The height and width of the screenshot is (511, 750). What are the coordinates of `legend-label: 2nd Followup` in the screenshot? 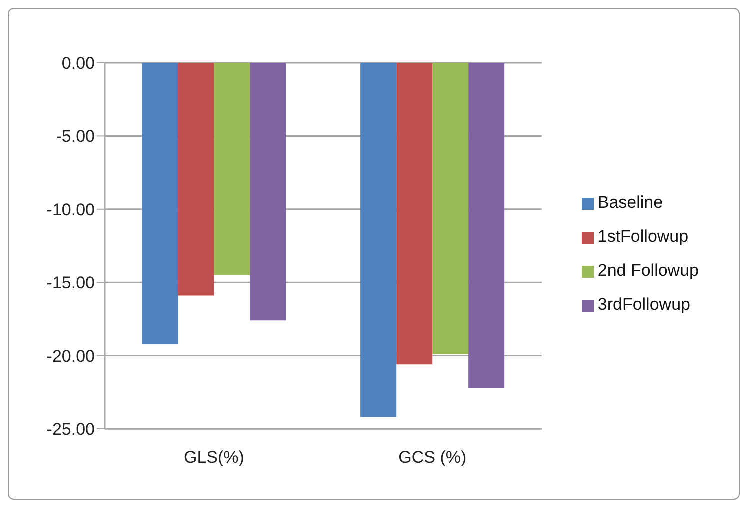 It's located at (648, 270).